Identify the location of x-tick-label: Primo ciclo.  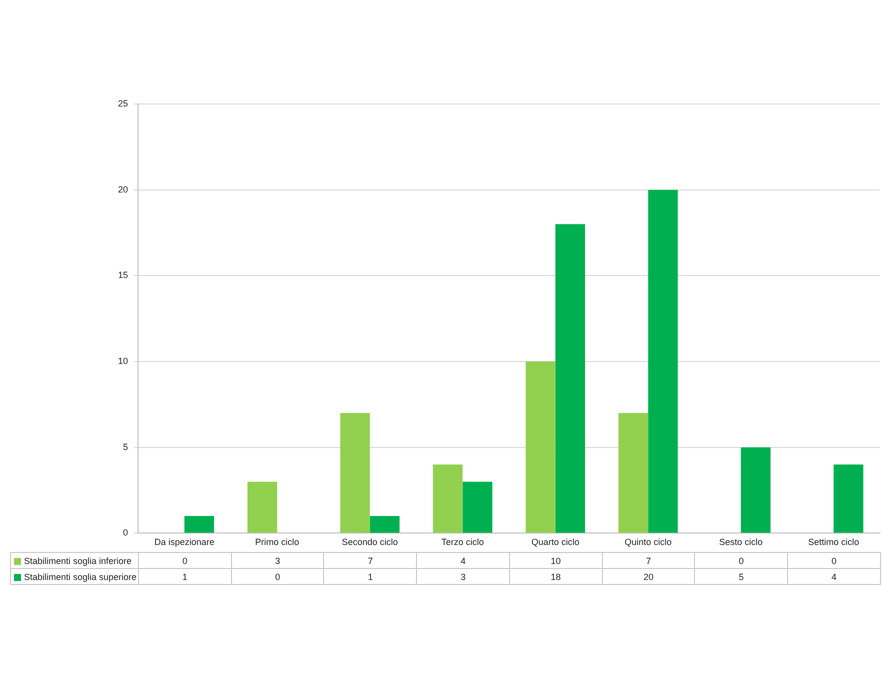
(277, 542).